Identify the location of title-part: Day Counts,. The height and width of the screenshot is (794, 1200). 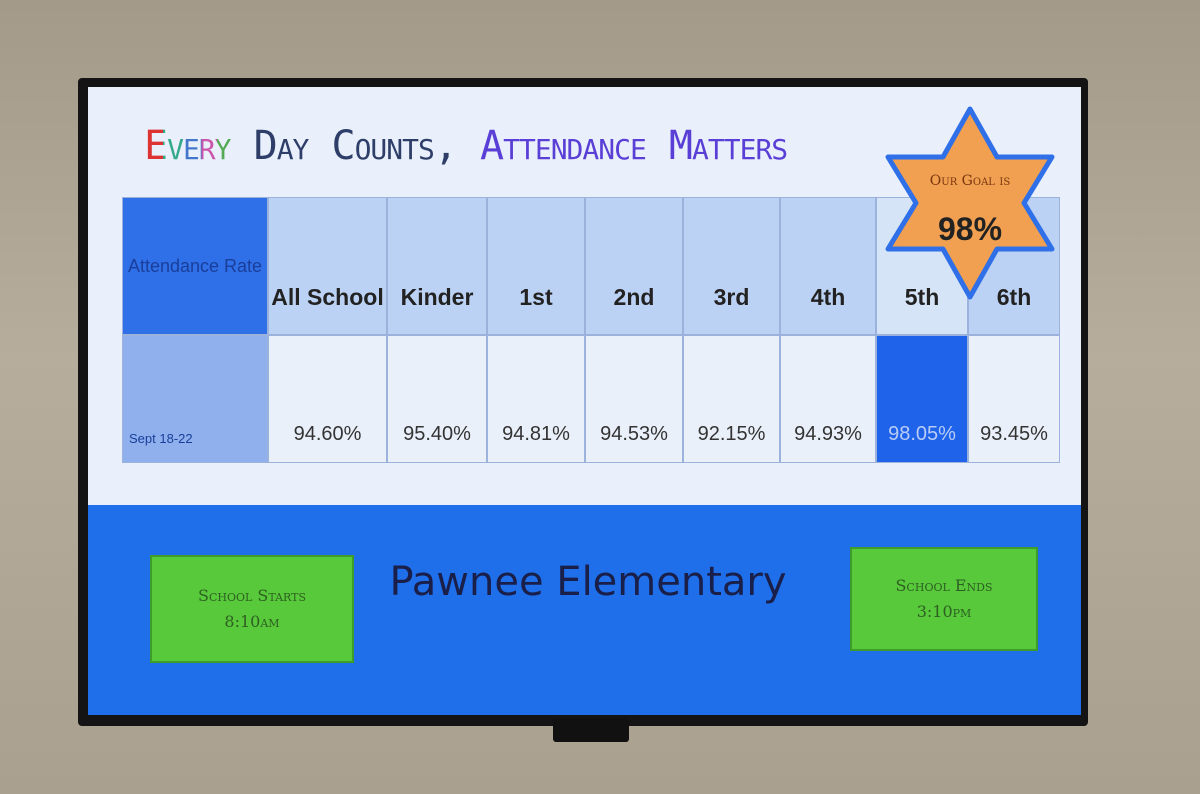
(355, 146).